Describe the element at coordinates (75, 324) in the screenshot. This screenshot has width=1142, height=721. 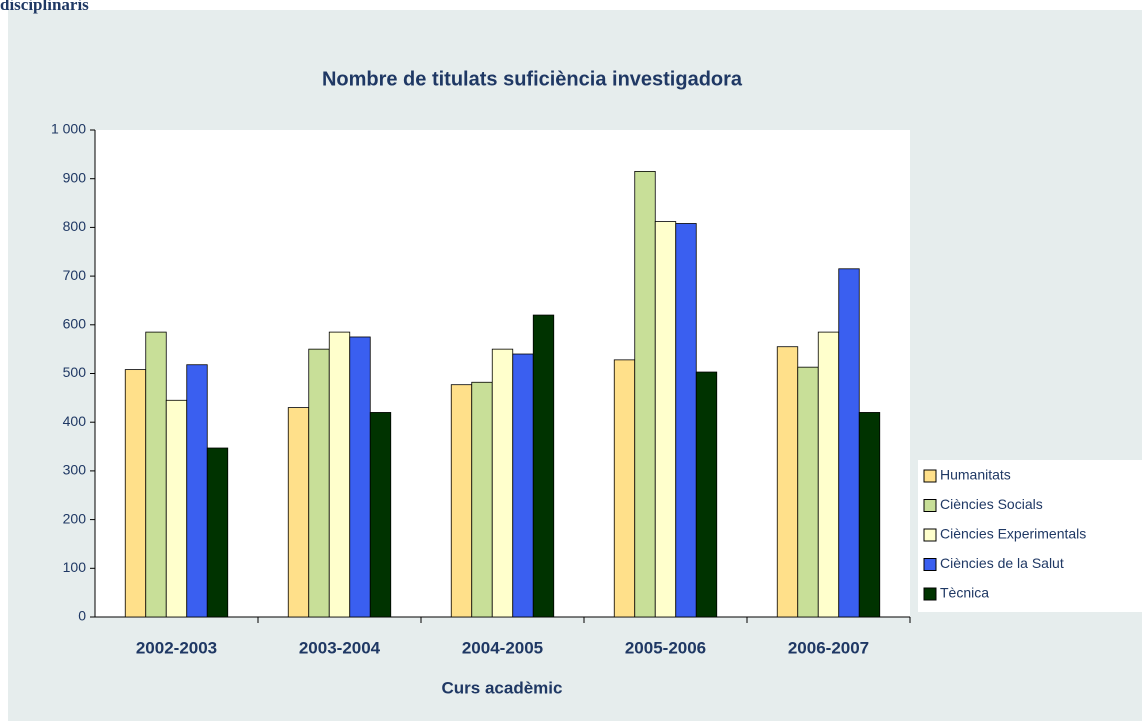
I see `y-tick-label: 600` at that location.